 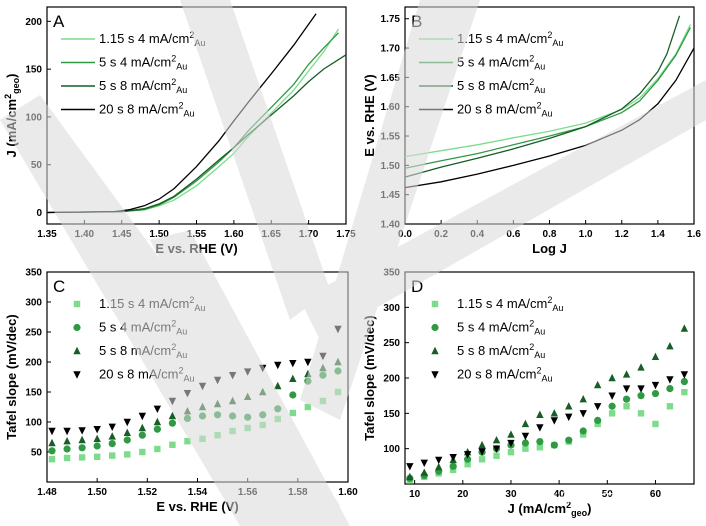 I want to click on x-tick-label: 1.60, so click(x=348, y=492).